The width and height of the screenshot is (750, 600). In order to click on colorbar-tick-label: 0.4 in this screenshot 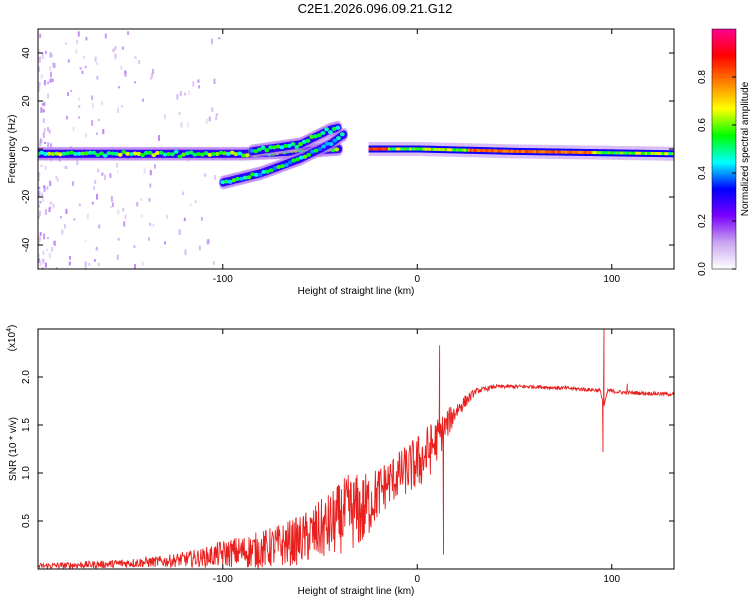, I will do `click(702, 173)`.